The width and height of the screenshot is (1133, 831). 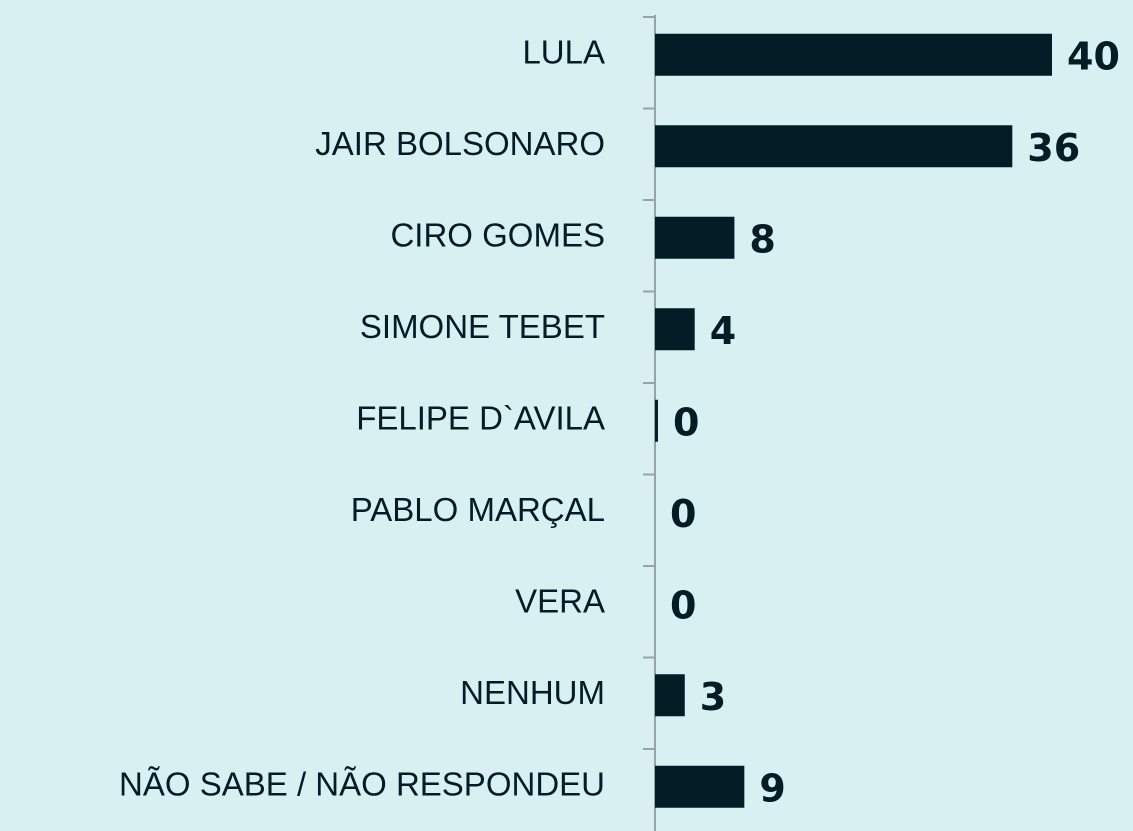 I want to click on category-label: NÃO SABE / NÃO RESPONDEU, so click(x=362, y=783).